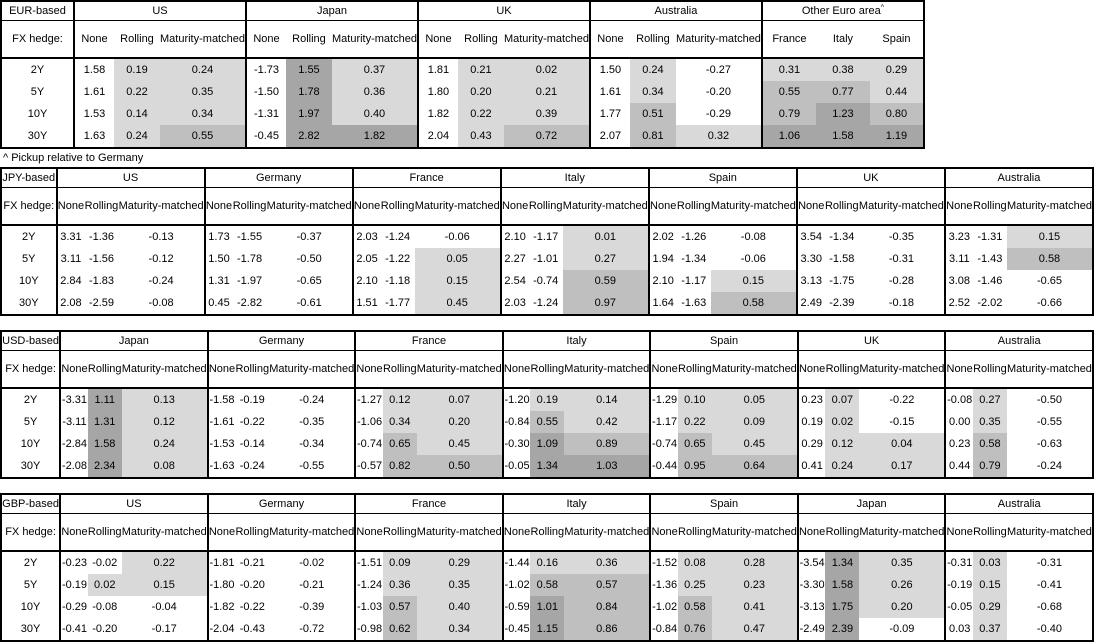 The width and height of the screenshot is (1094, 642). What do you see at coordinates (842, 585) in the screenshot?
I see `value-cell: 1.58` at bounding box center [842, 585].